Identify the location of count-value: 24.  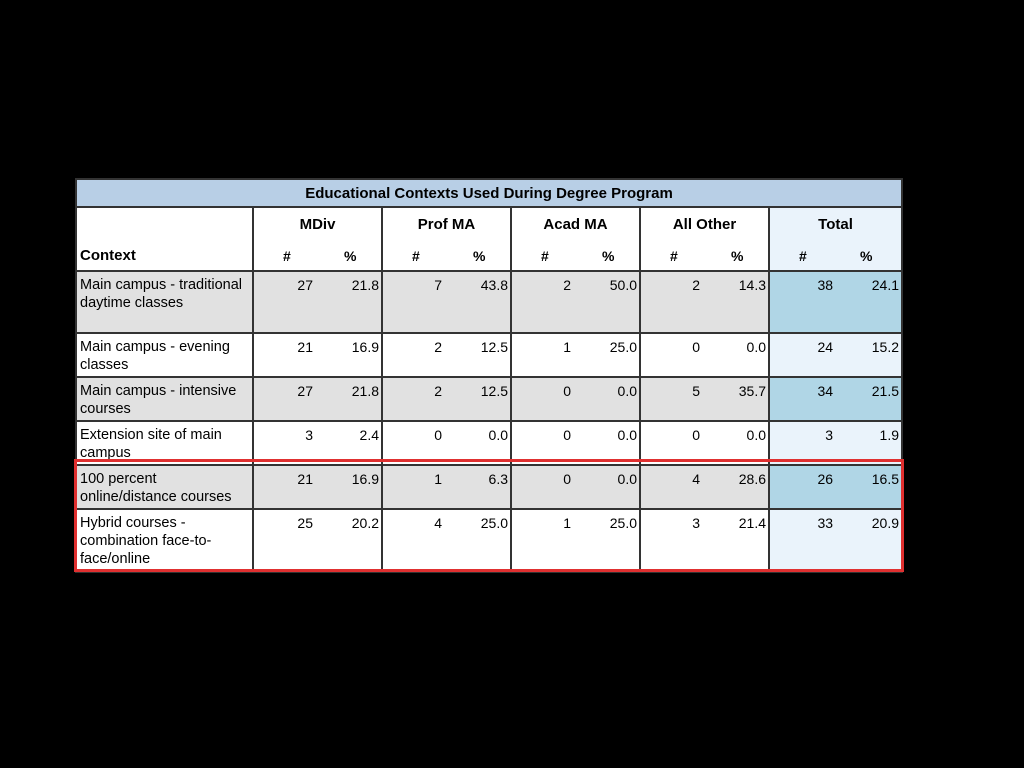
(825, 347).